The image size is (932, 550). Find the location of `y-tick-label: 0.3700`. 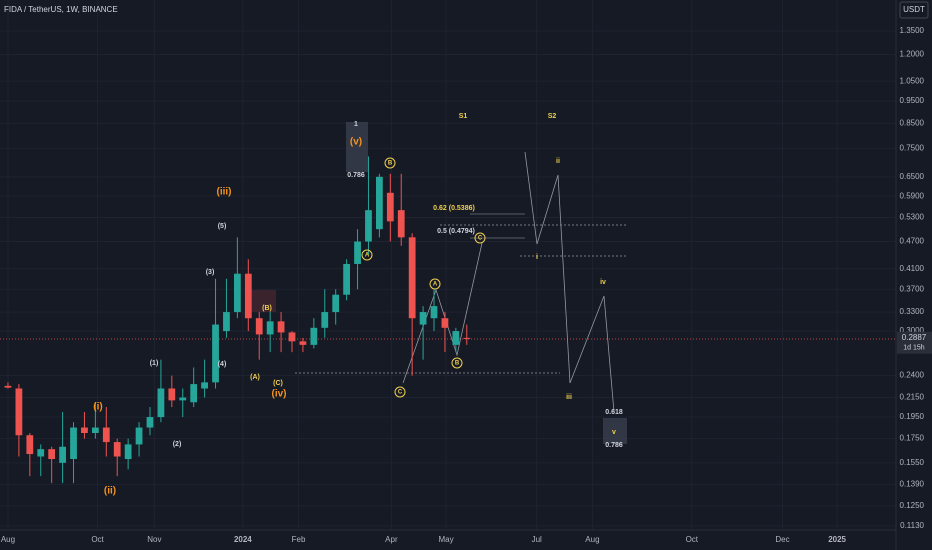

y-tick-label: 0.3700 is located at coordinates (912, 288).